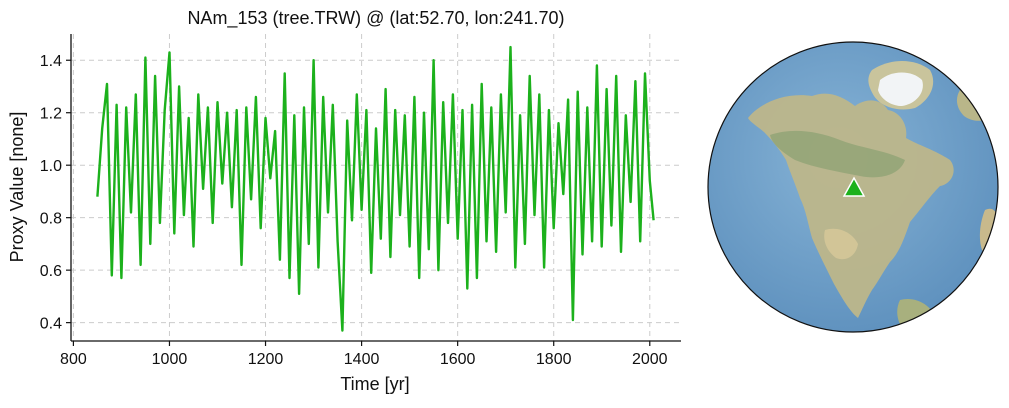 The height and width of the screenshot is (408, 1009). Describe the element at coordinates (51, 166) in the screenshot. I see `y-tick-label: 1.0` at that location.